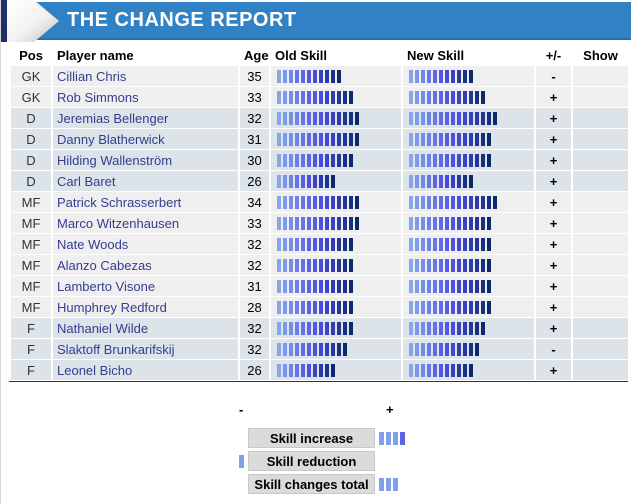 Image resolution: width=631 pixels, height=504 pixels. I want to click on player-name-link: Patrick Schrasserbert, so click(145, 202).